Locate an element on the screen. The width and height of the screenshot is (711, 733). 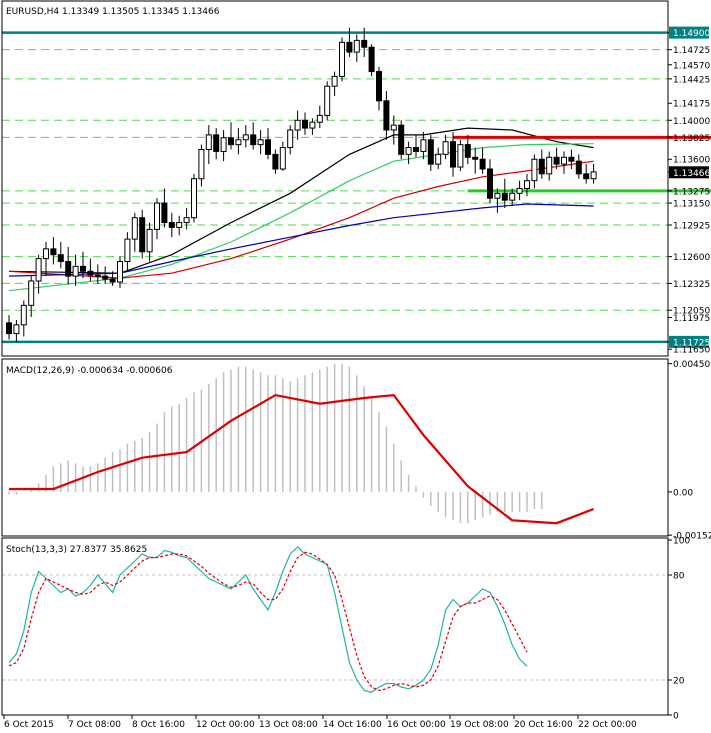
macd-axis-label: -0.00152 is located at coordinates (692, 537).